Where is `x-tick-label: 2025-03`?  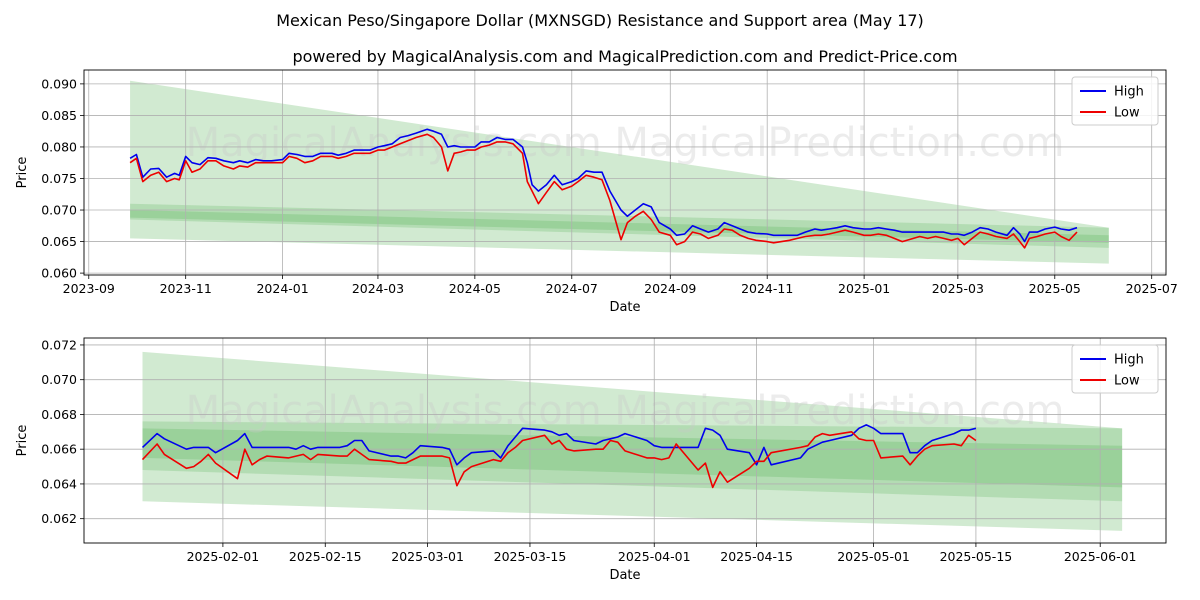
x-tick-label: 2025-03 is located at coordinates (958, 288).